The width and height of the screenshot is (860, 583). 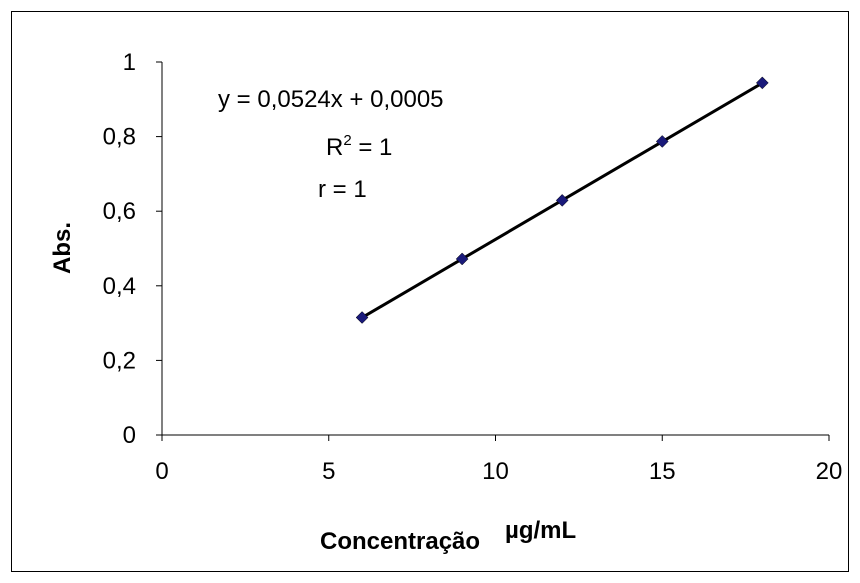 What do you see at coordinates (331, 99) in the screenshot?
I see `equation-label: y = 0,0524x + 0,0005` at bounding box center [331, 99].